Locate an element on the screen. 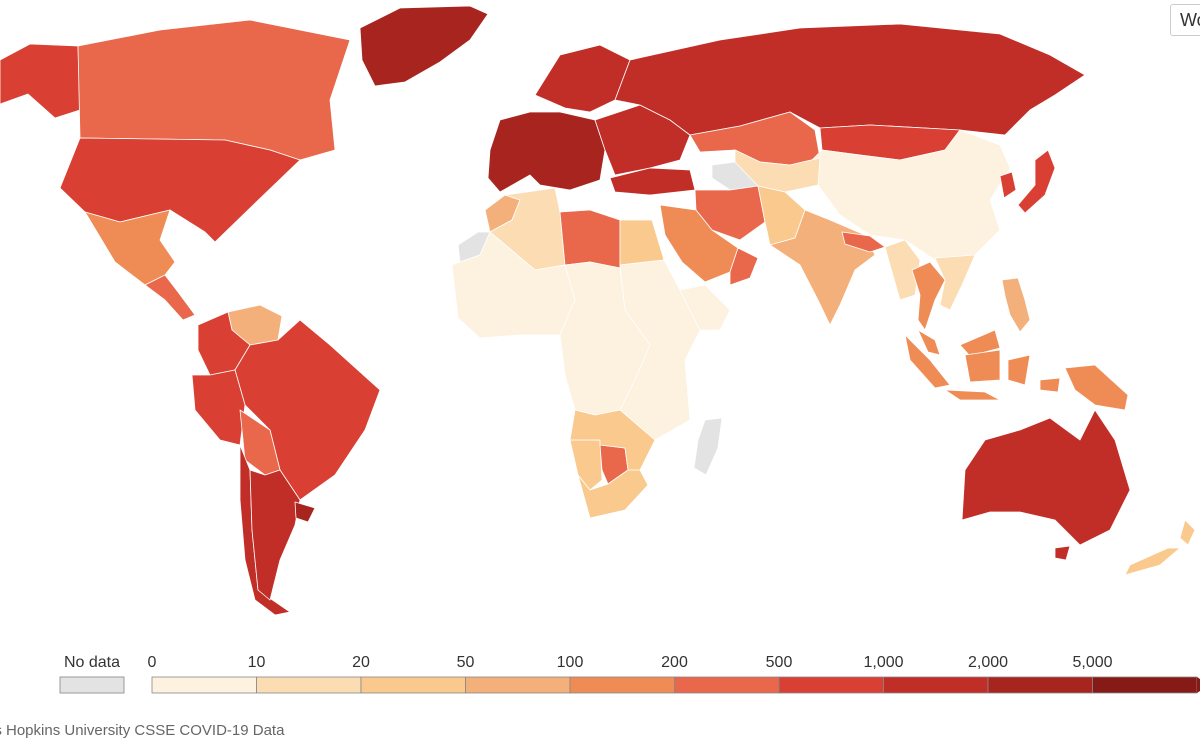 This screenshot has height=750, width=1200. legend-tick-label: 2,000 is located at coordinates (988, 662).